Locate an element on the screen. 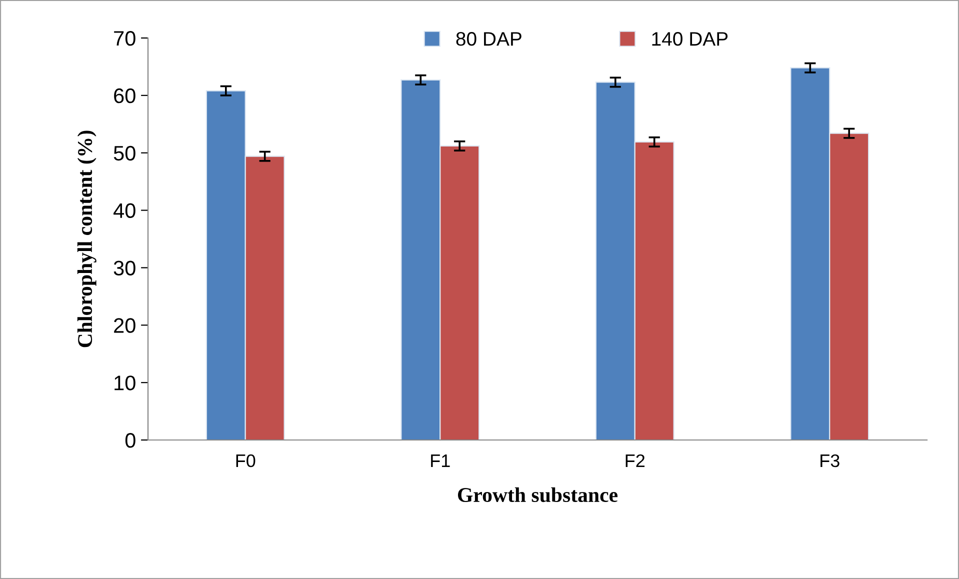  legend-label: 80 DAP is located at coordinates (489, 39).